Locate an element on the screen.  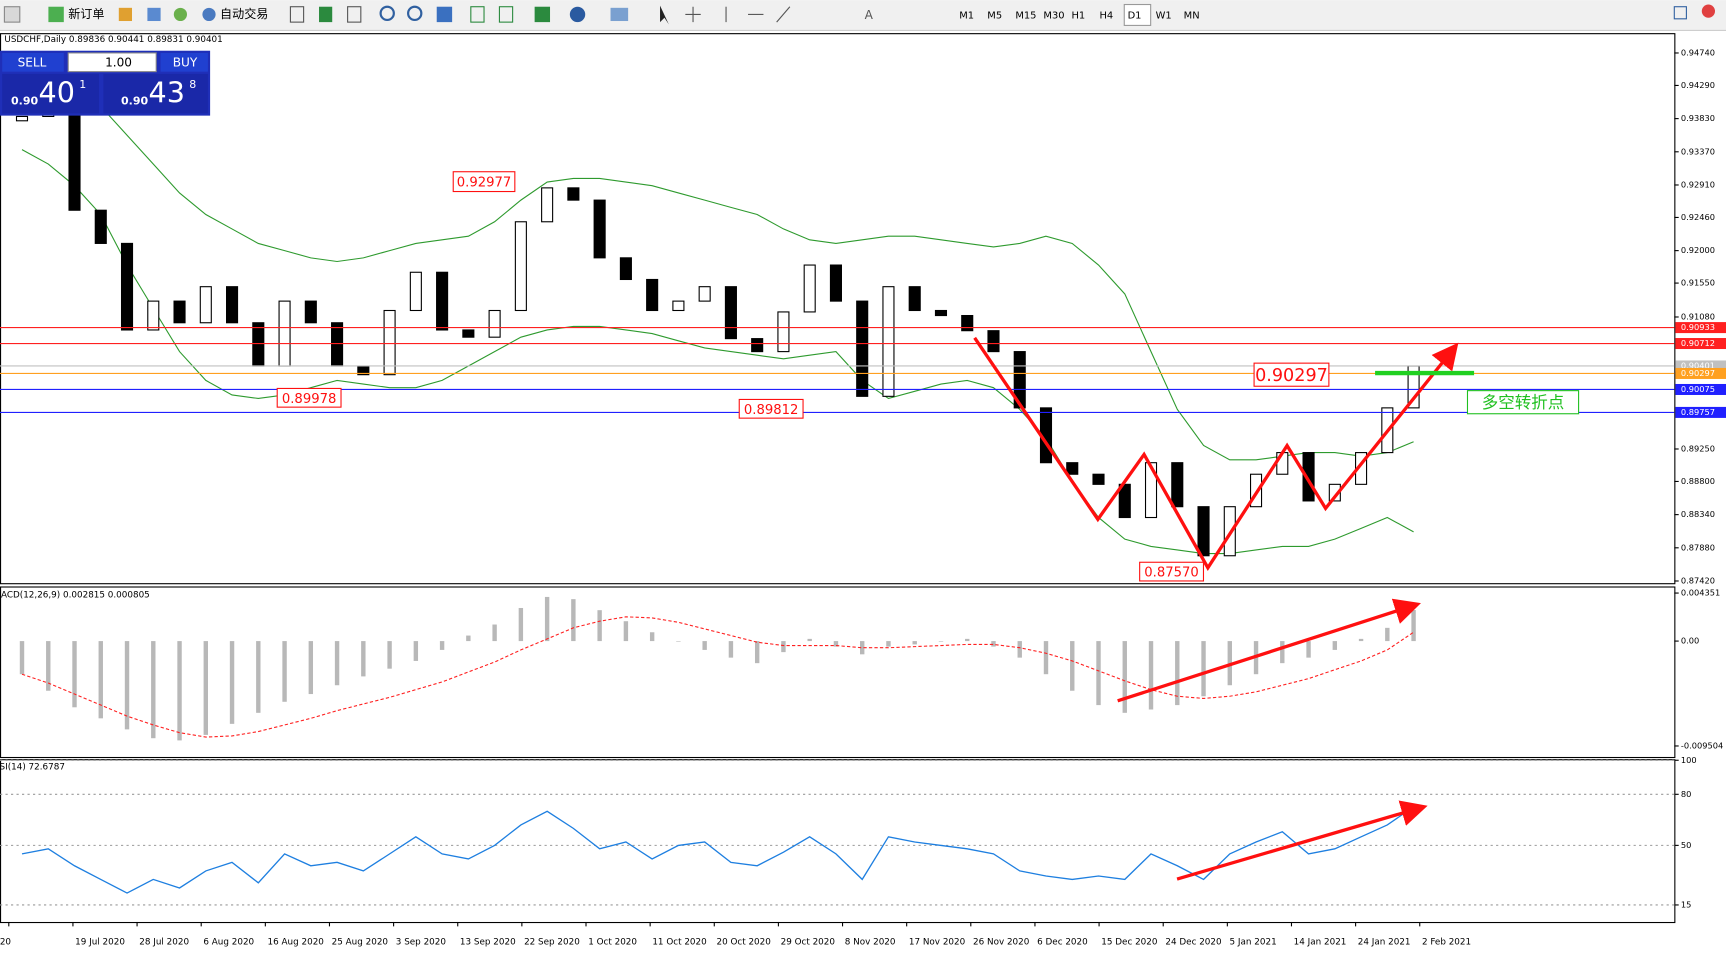
one-click-trading: SELL 1.00 BUY 0.90 40 1 0.90 43 8 is located at coordinates (105, 83).